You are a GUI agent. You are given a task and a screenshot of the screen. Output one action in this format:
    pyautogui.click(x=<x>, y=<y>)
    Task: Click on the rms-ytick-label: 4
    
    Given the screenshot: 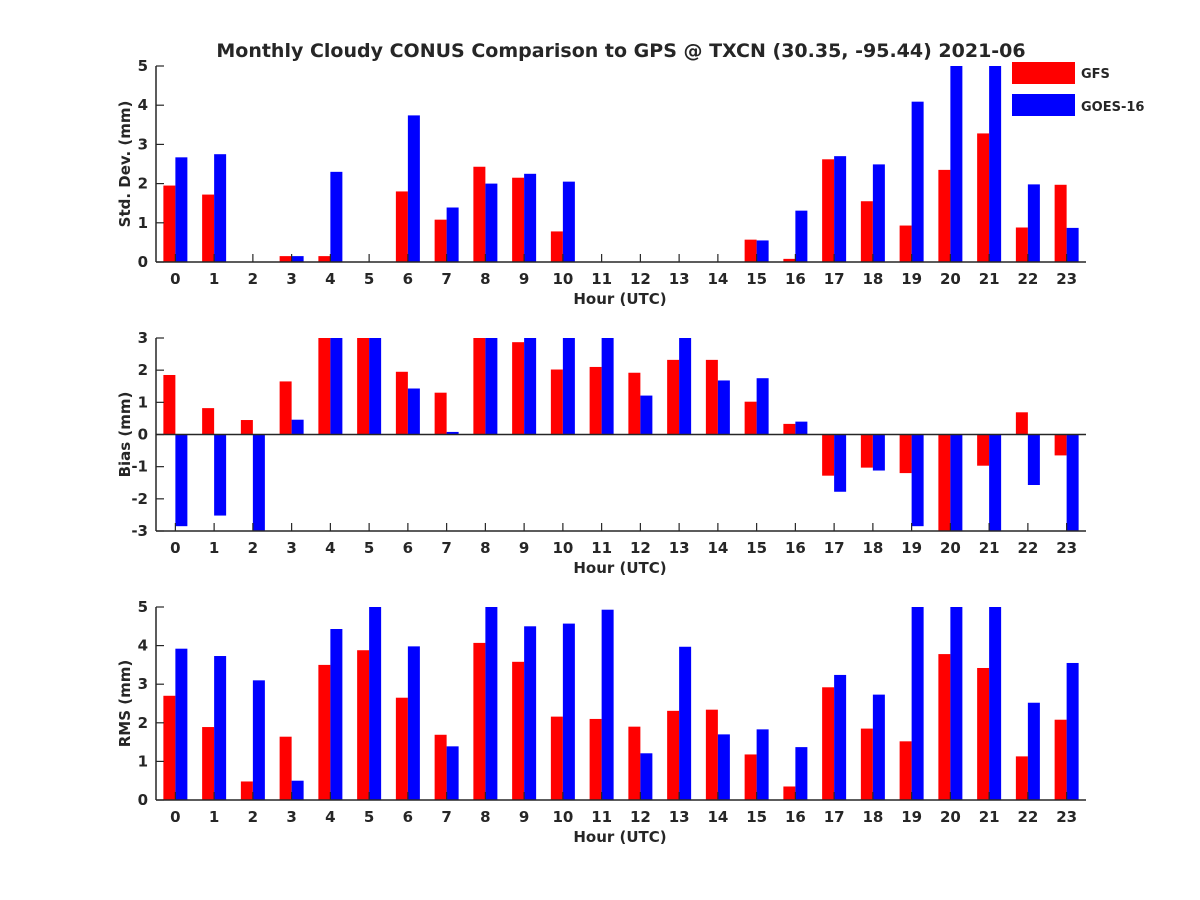 What is the action you would take?
    pyautogui.click(x=143, y=646)
    